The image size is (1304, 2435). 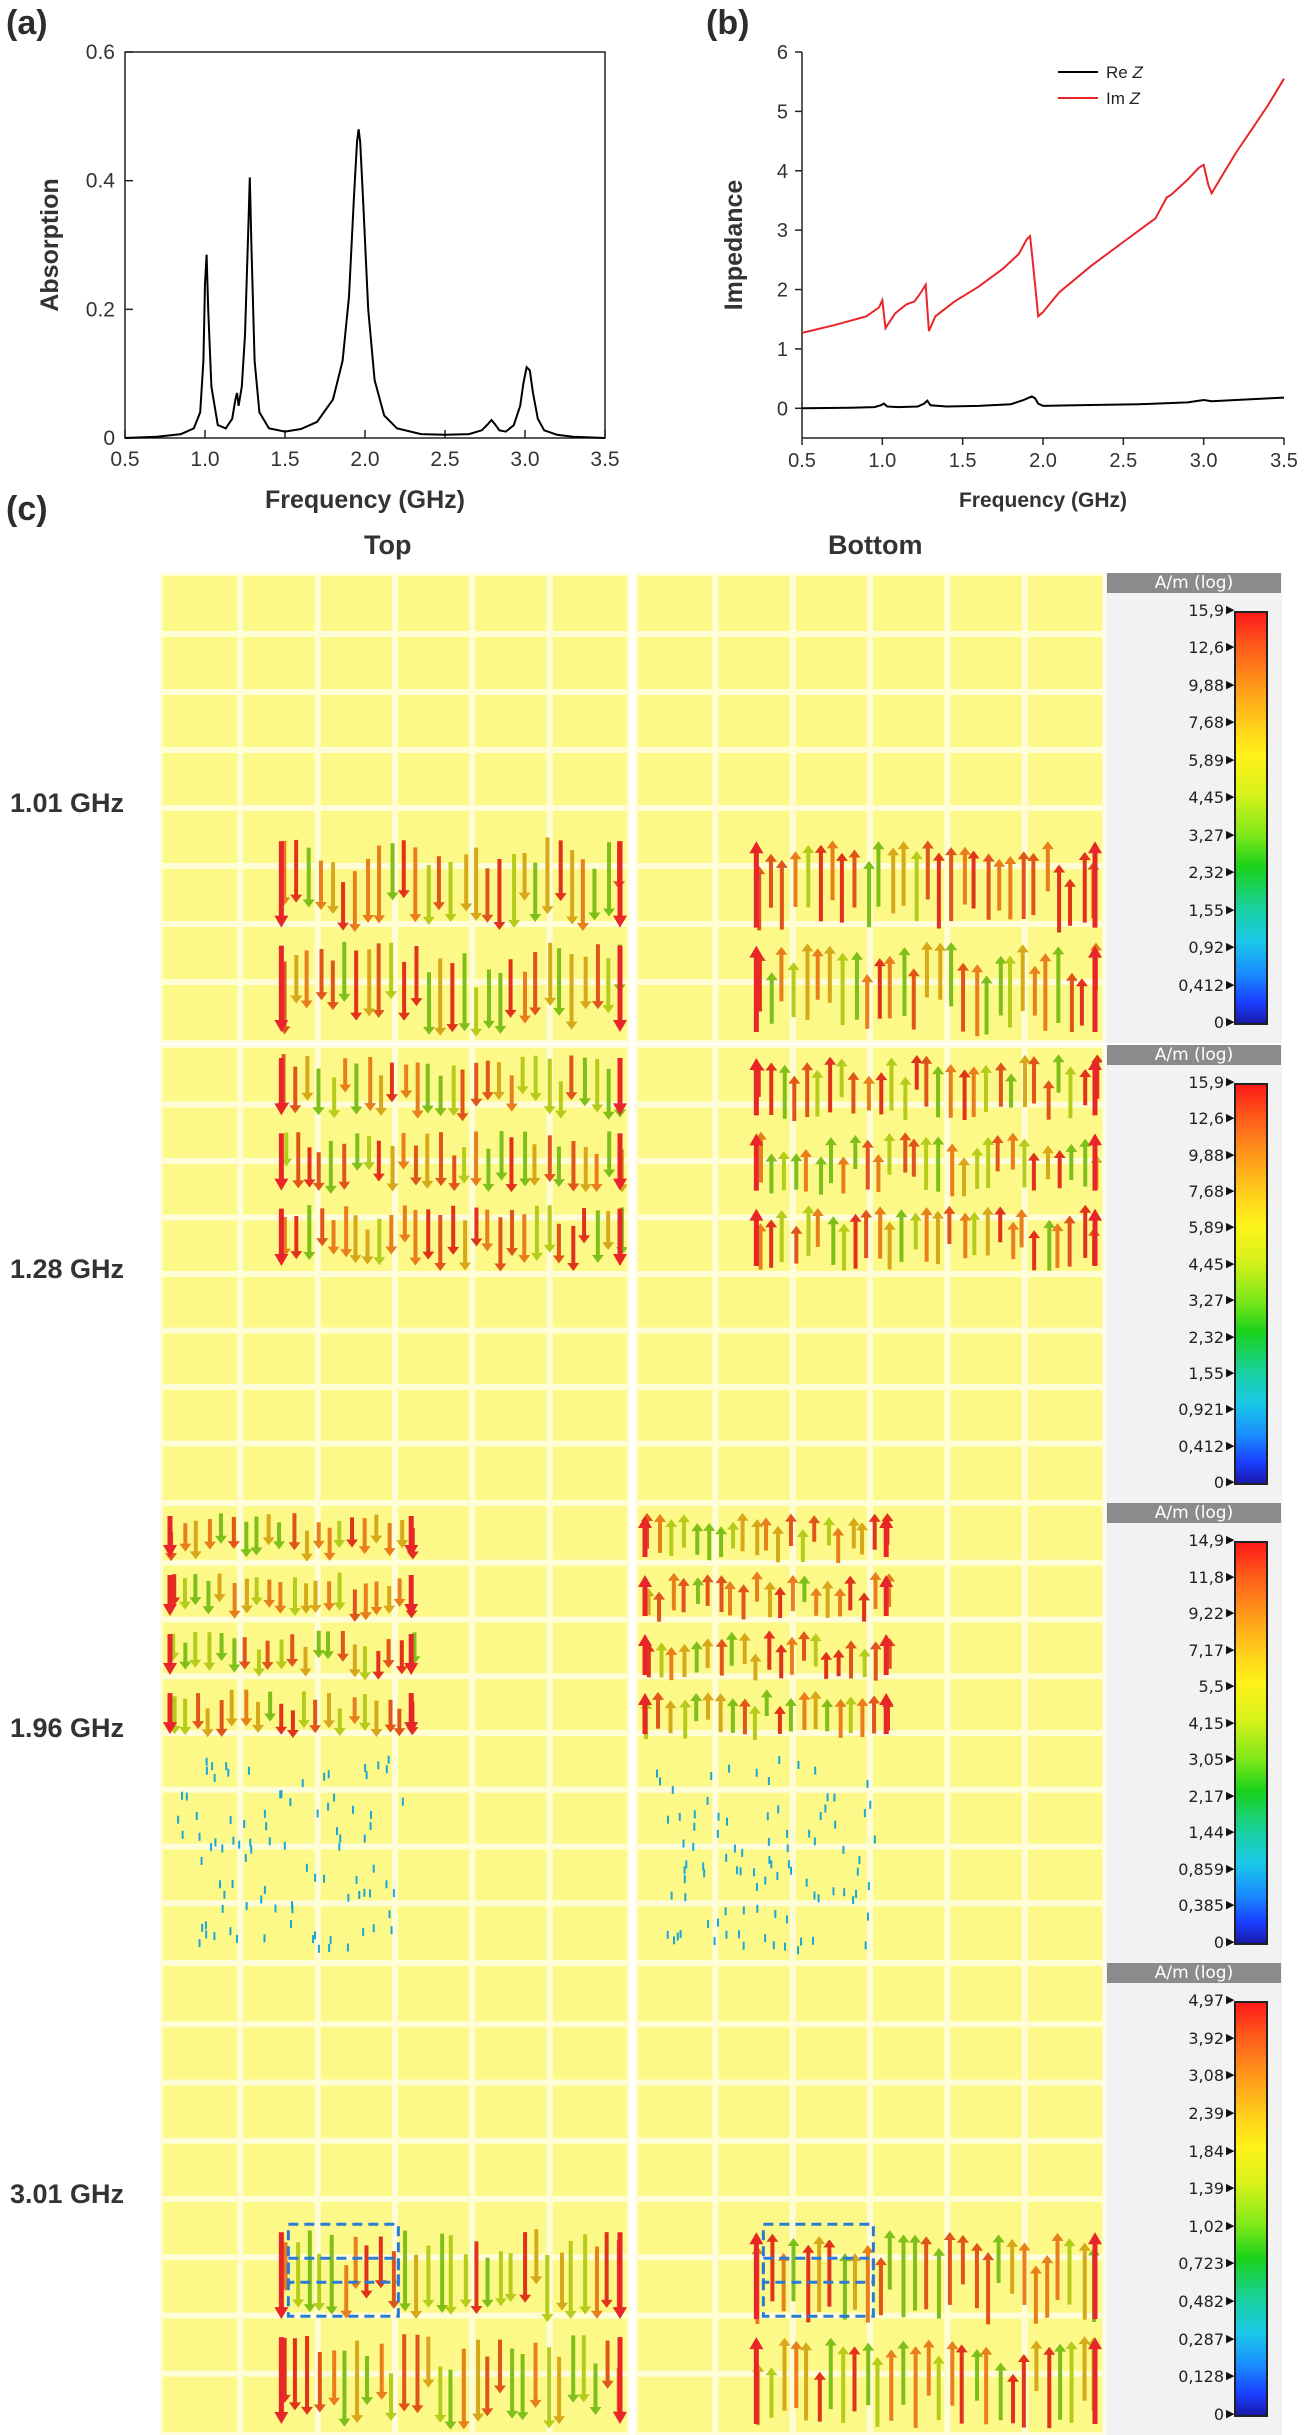 What do you see at coordinates (870, 2199) in the screenshot?
I see `field-map-svg` at bounding box center [870, 2199].